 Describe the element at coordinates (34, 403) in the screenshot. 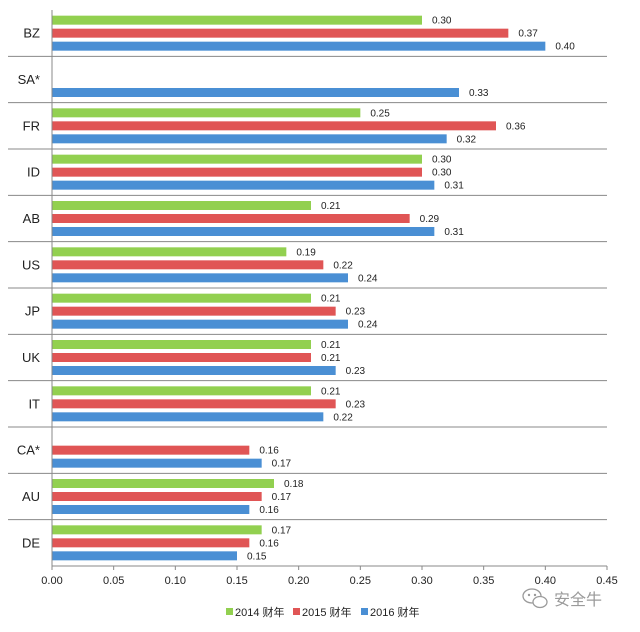

I see `category-label: IT` at that location.